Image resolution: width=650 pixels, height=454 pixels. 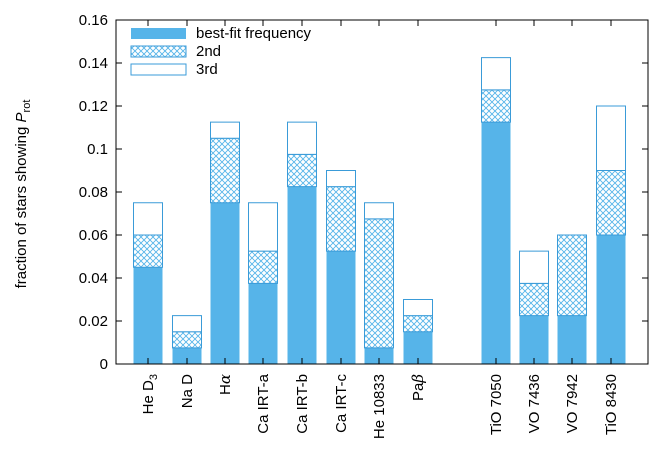 I want to click on legend-label-1: best-fit frequency, so click(x=254, y=33).